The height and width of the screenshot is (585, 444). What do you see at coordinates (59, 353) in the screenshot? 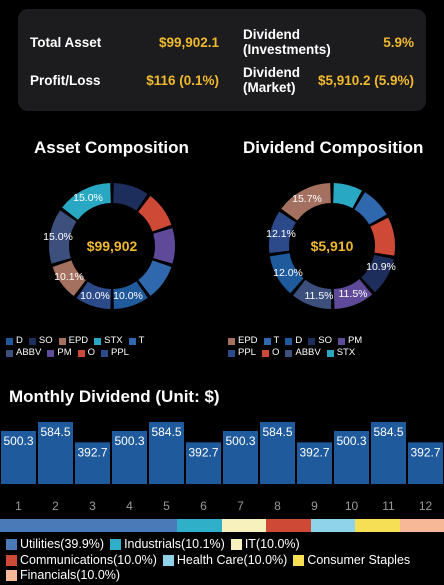
I see `asset-legend-item-pm: PM` at bounding box center [59, 353].